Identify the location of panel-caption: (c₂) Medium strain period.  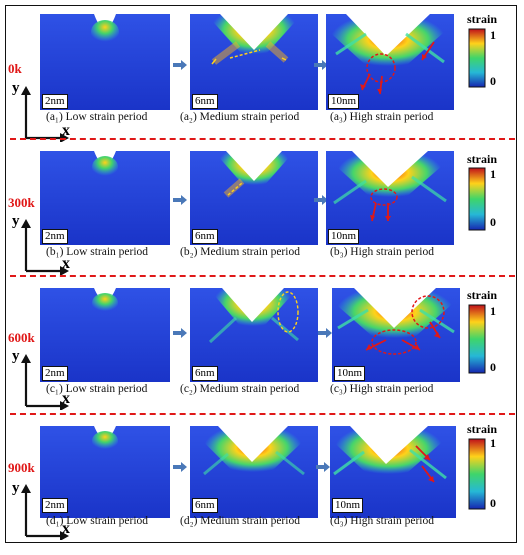
(240, 389).